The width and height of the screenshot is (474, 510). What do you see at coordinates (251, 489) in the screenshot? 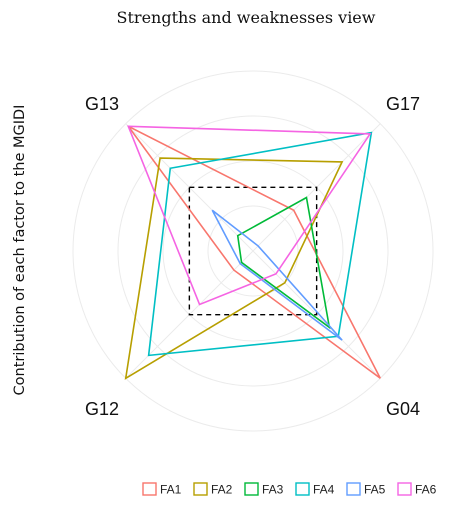
I see `legend-key-fa3` at bounding box center [251, 489].